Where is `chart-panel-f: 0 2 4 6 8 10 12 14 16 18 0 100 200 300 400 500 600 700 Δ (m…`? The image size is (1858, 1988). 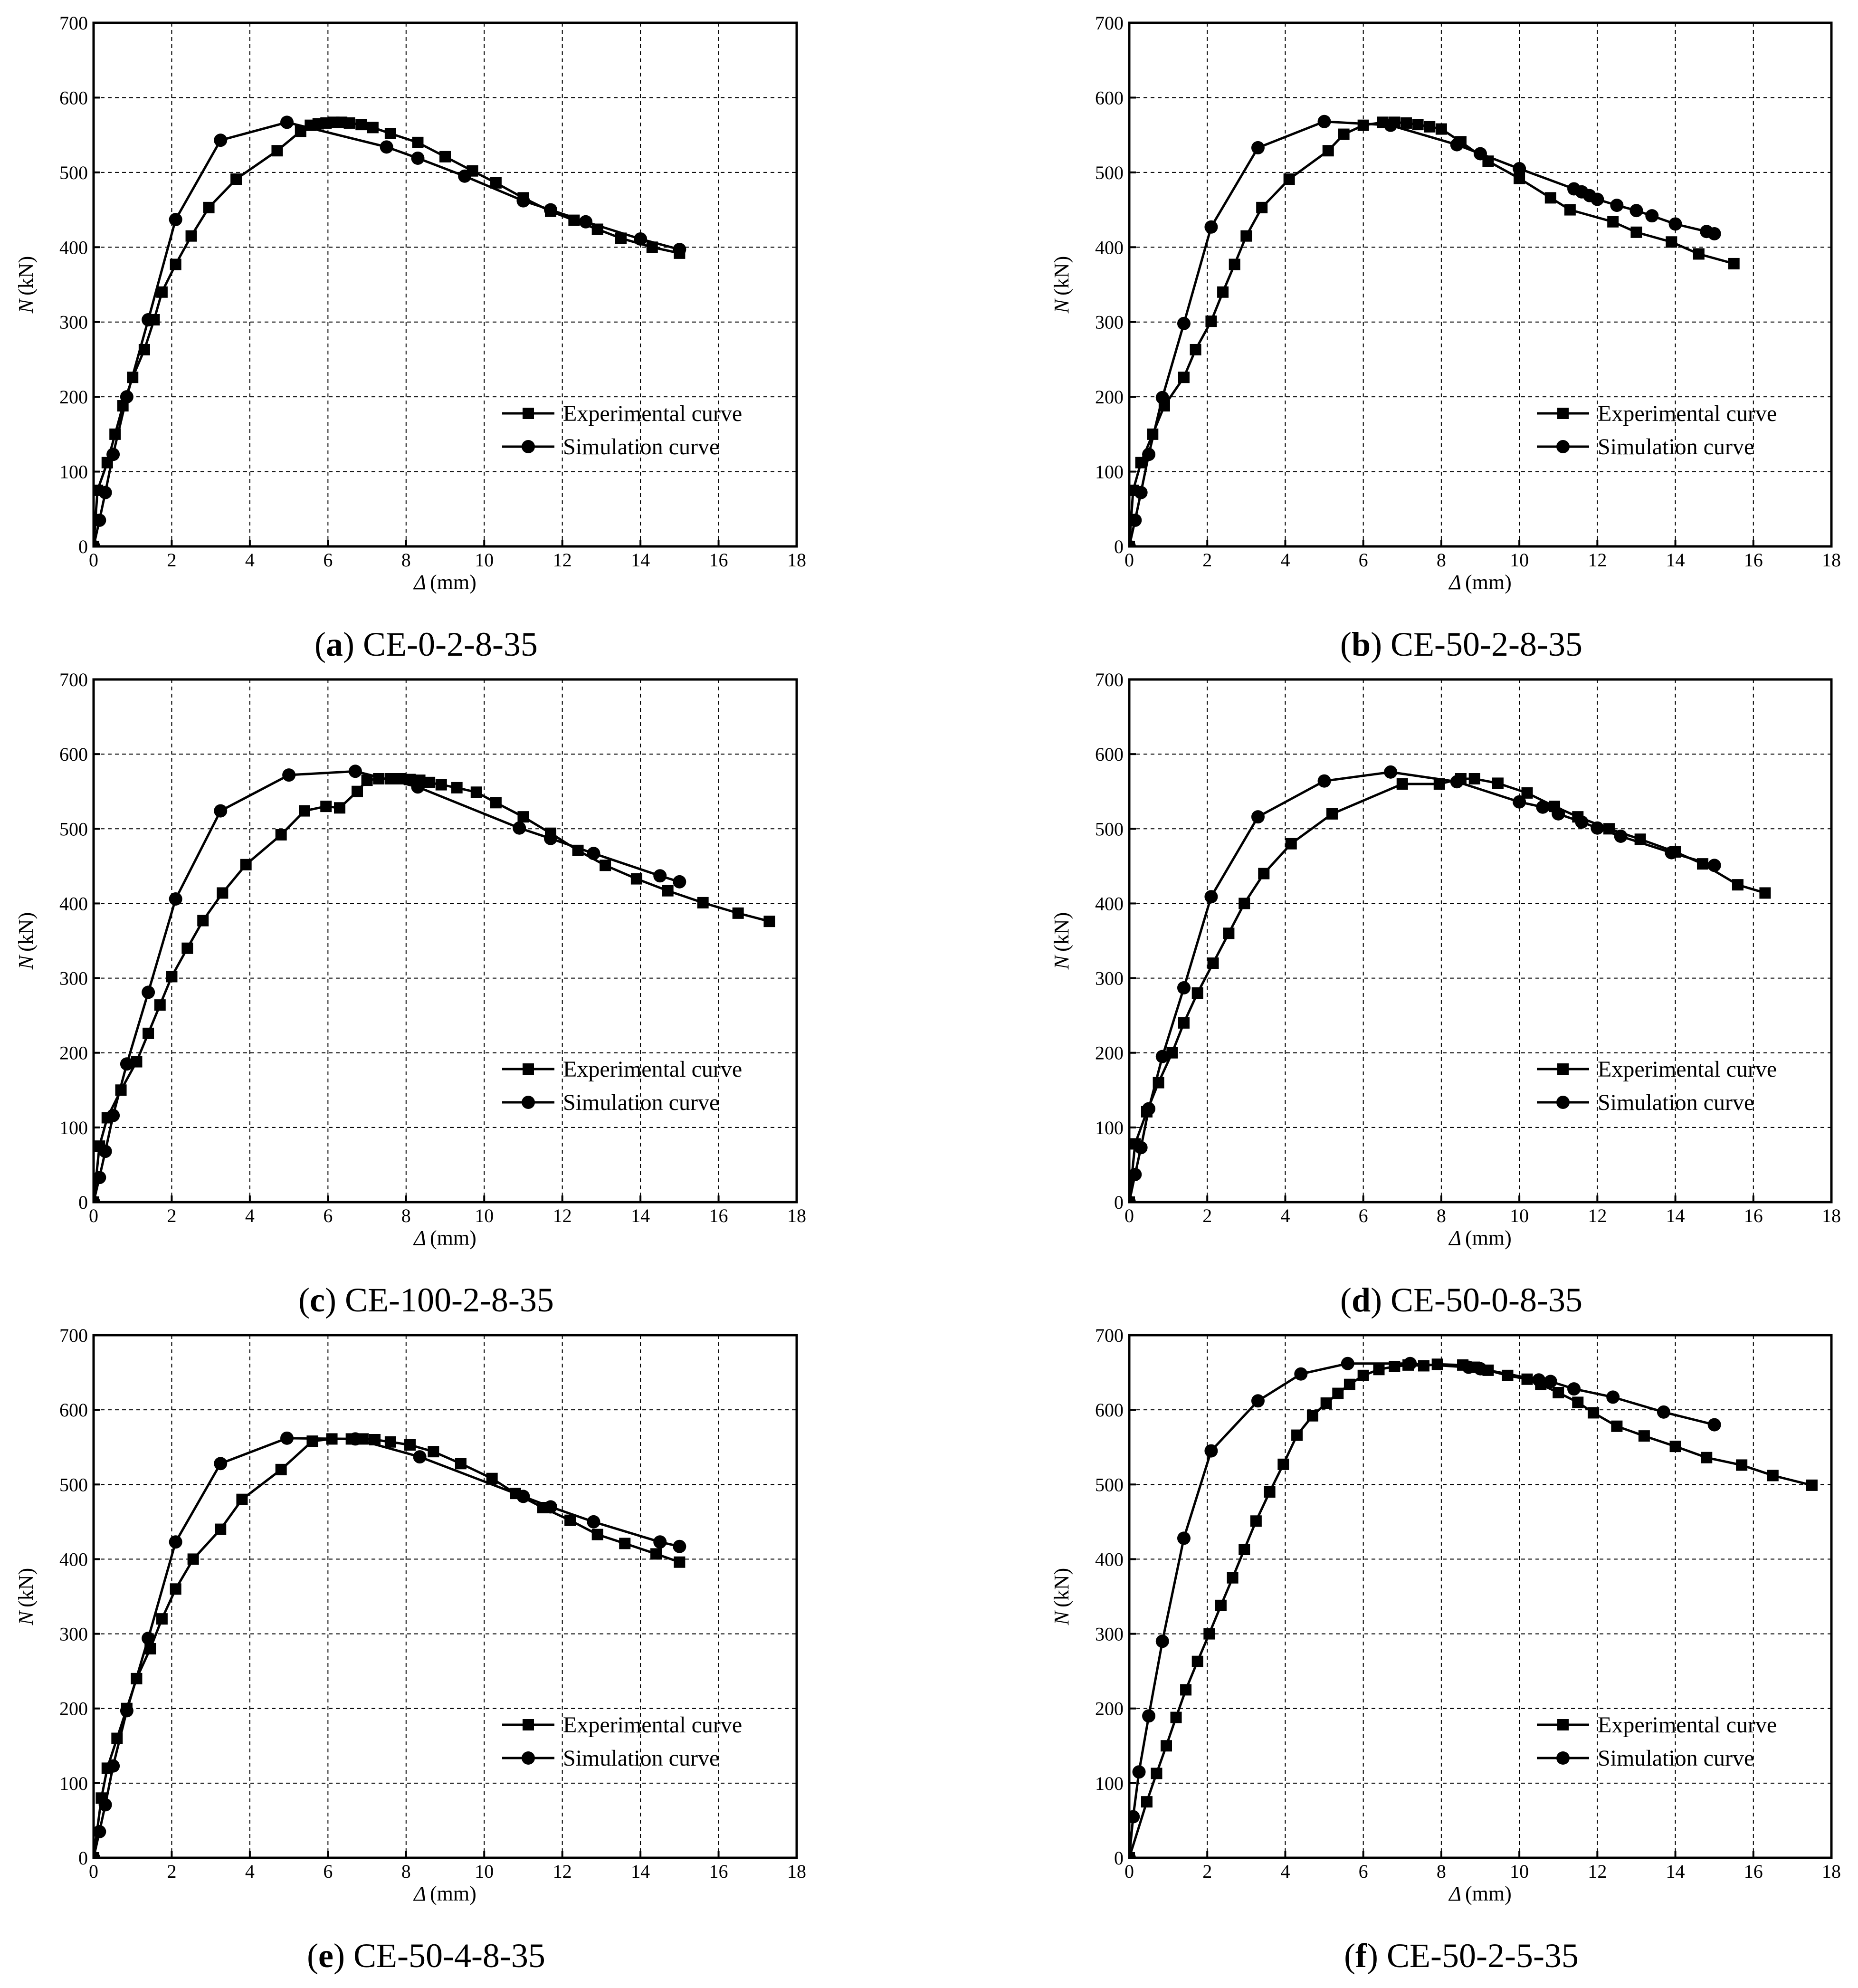
chart-panel-f: 0 2 4 6 8 10 12 14 16 18 0 100 200 300 400 500 600 700 Δ (m… is located at coordinates (1445, 1650).